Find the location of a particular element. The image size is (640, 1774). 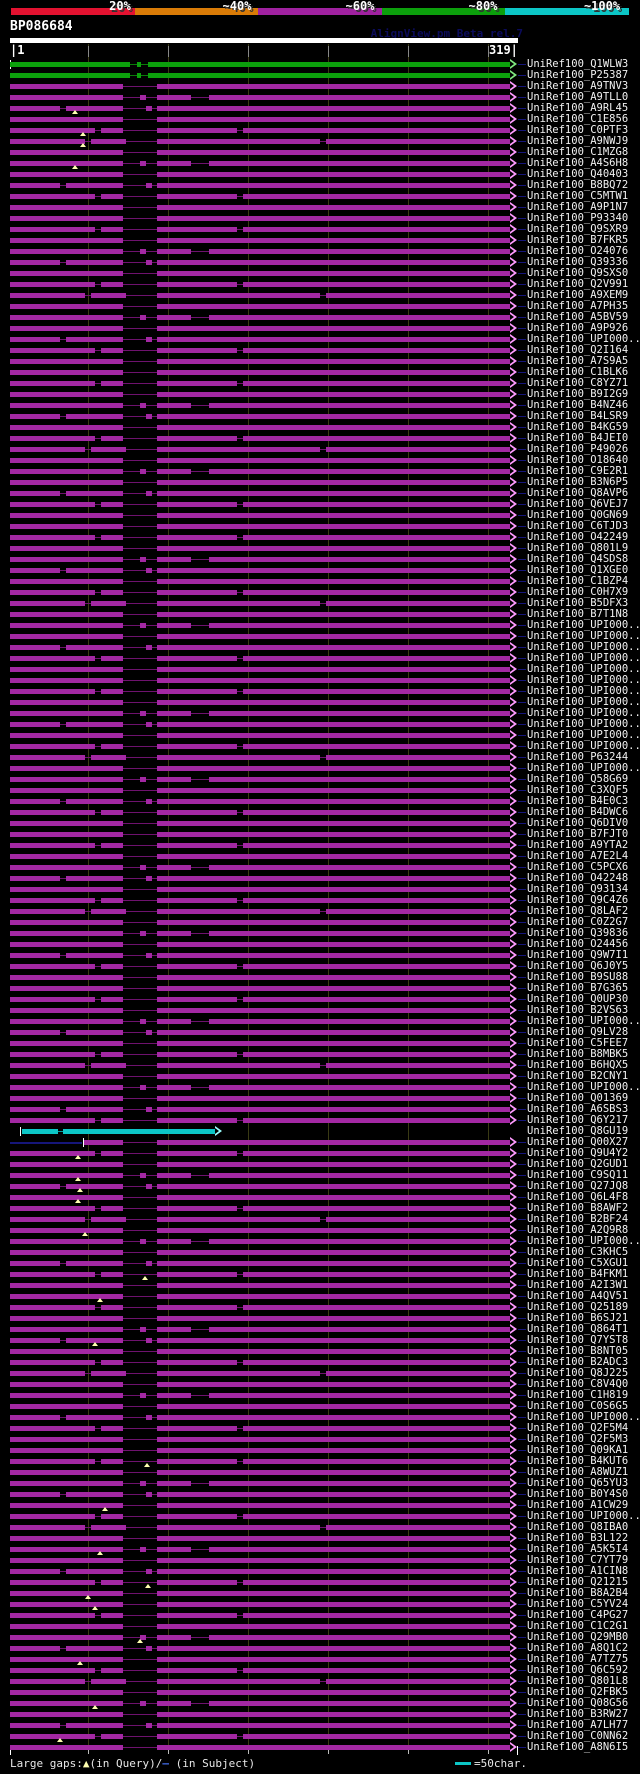

alignment-row: UniRef100_Q2I164 is located at coordinates (320, 350).